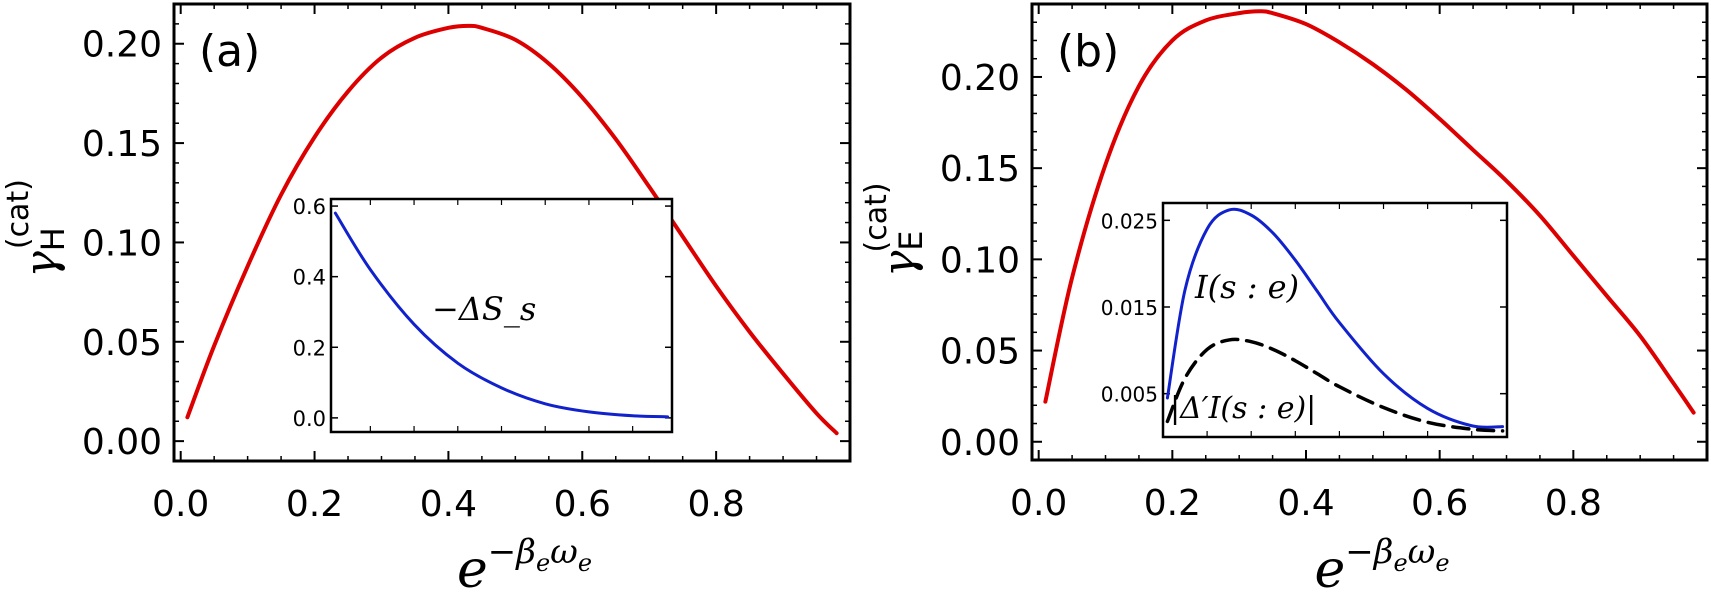 This screenshot has width=1711, height=596. What do you see at coordinates (894, 229) in the screenshot?
I see `y-axis-label: γE(cat)` at bounding box center [894, 229].